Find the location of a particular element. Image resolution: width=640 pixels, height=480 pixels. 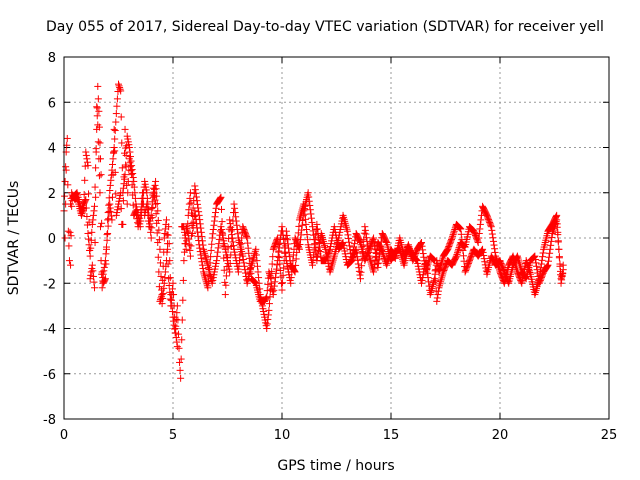

y-axis-label: SDTVAR / TECUs is located at coordinates (14, 238).